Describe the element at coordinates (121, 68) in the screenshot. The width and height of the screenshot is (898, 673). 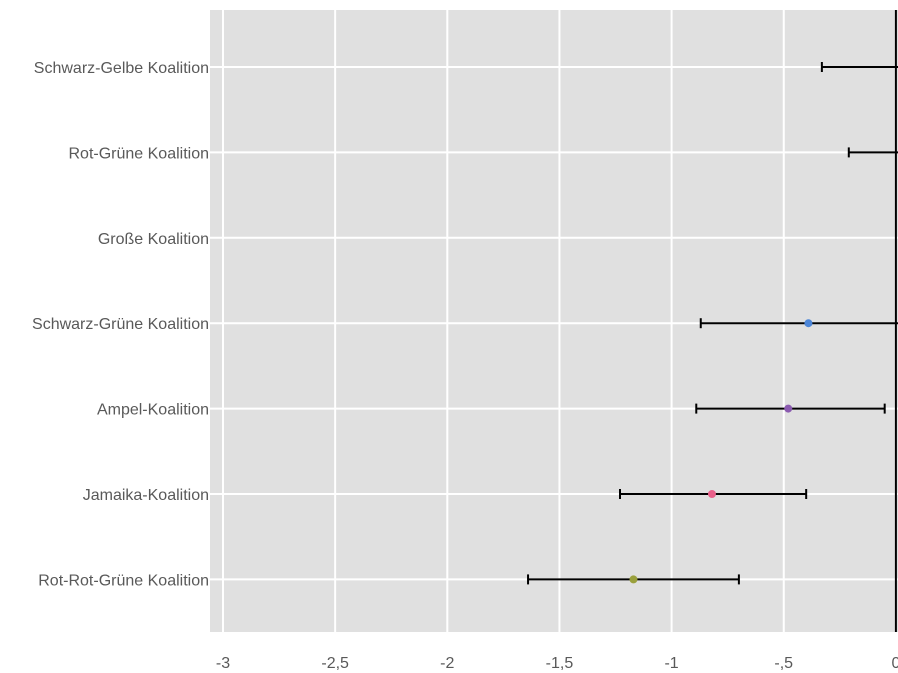
I see `category-label: Schwarz-Gelbe Koalition` at that location.